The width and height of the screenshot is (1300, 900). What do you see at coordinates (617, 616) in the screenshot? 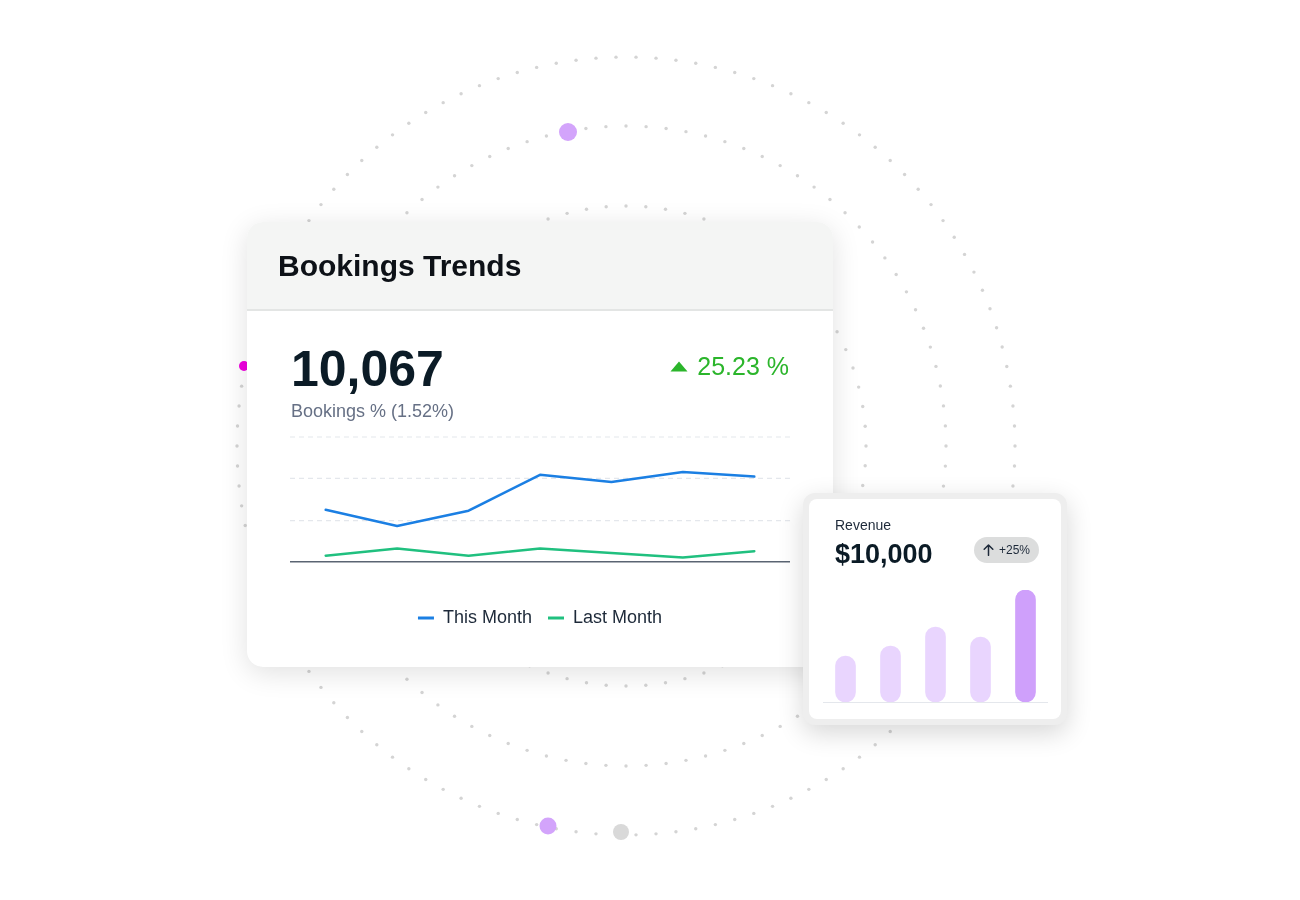
I see `legend-label: Last Month` at bounding box center [617, 616].